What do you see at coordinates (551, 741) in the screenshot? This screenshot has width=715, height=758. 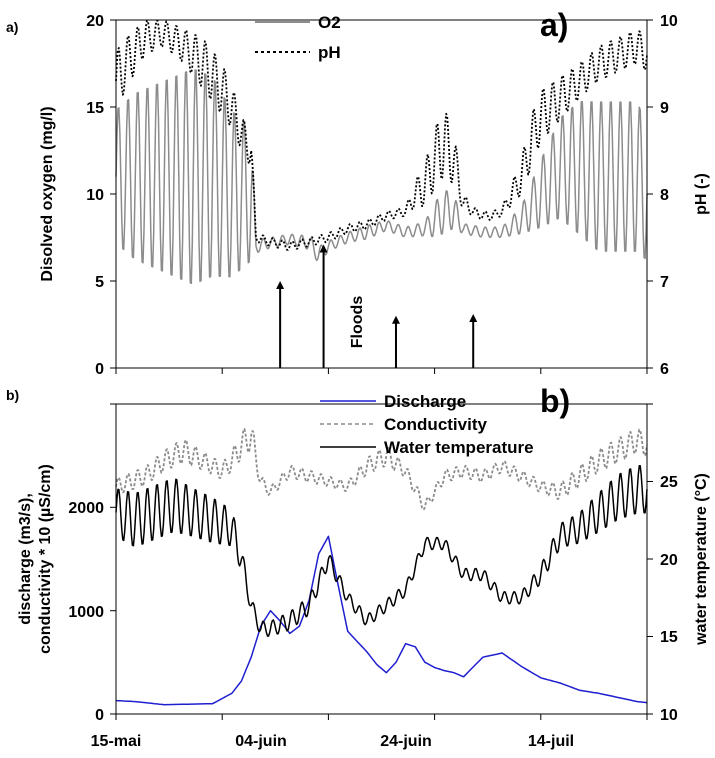 I see `x-tick-label: 14-juil` at bounding box center [551, 741].